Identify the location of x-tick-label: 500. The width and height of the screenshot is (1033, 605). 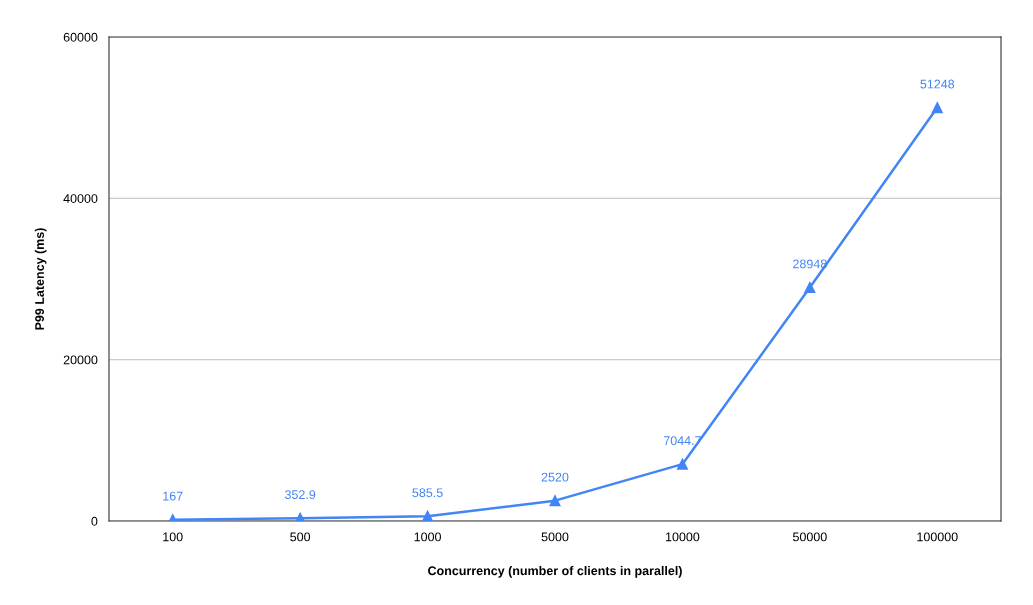
(300, 537).